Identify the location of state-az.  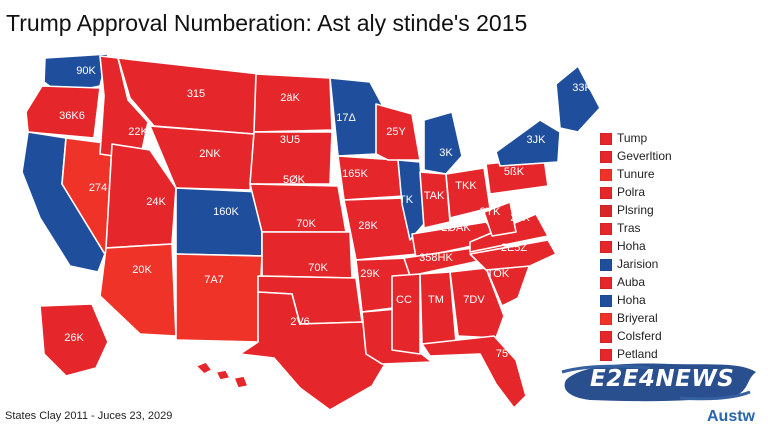
(138, 290).